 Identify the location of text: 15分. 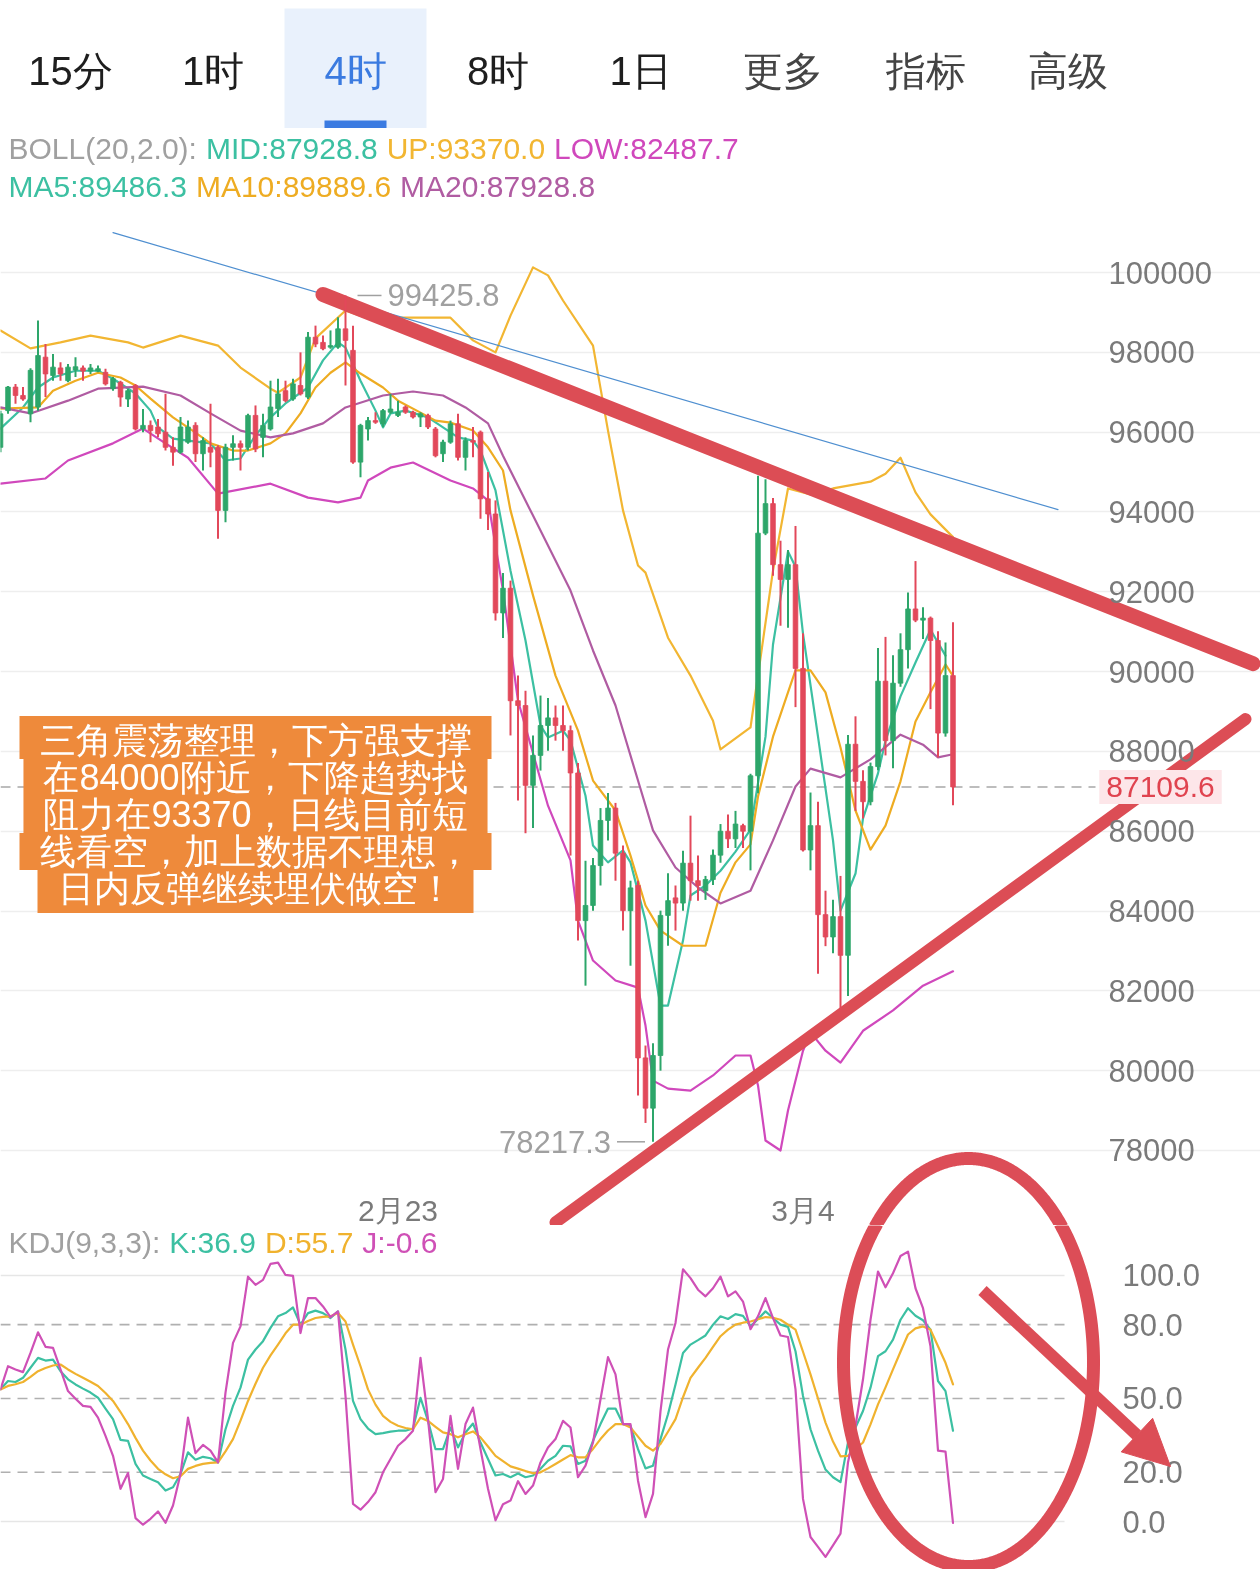
(70, 70).